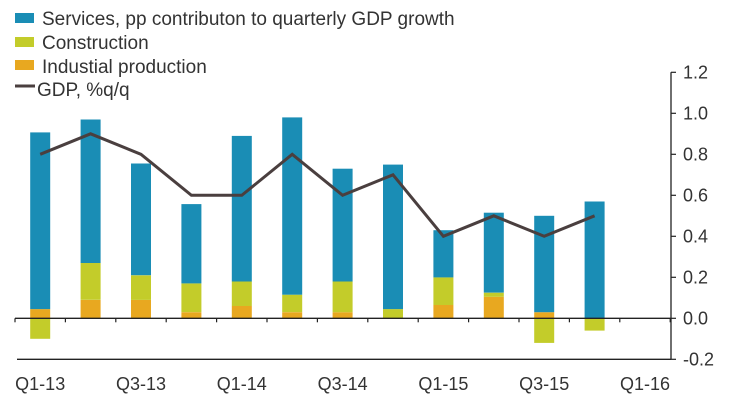 The image size is (737, 412). Describe the element at coordinates (95, 43) in the screenshot. I see `legend-label-construction: Construction` at that location.